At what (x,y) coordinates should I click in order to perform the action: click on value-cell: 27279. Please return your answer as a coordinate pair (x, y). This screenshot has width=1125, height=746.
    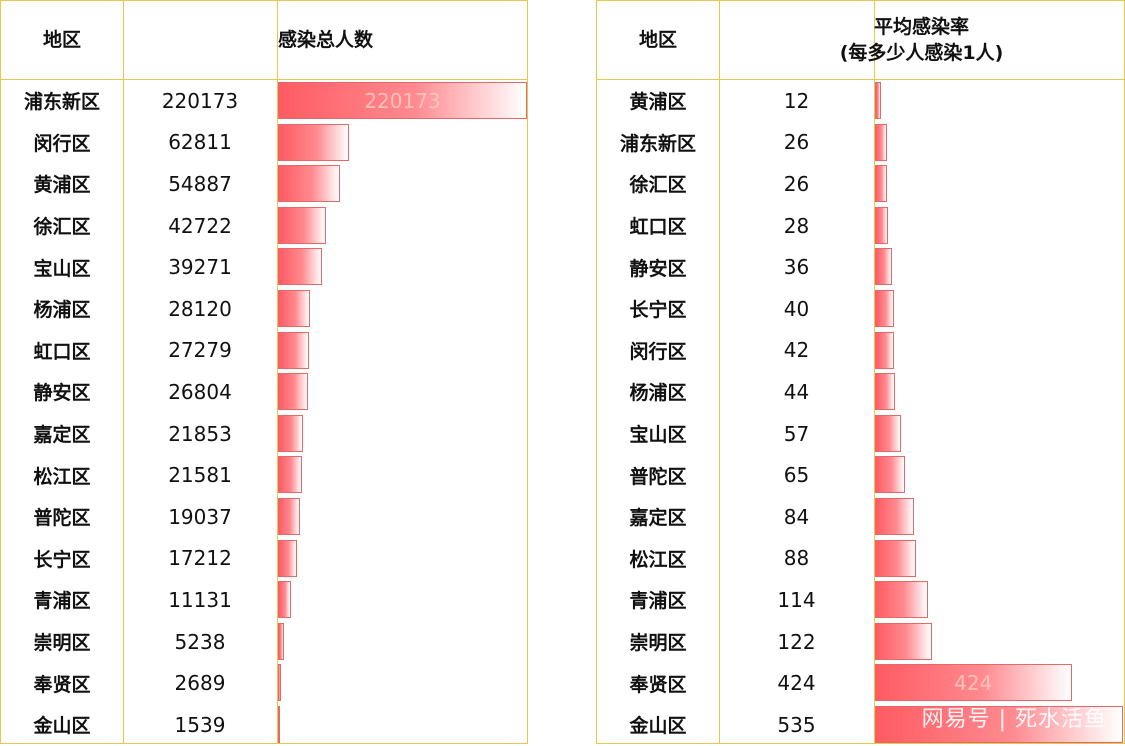
    Looking at the image, I should click on (200, 350).